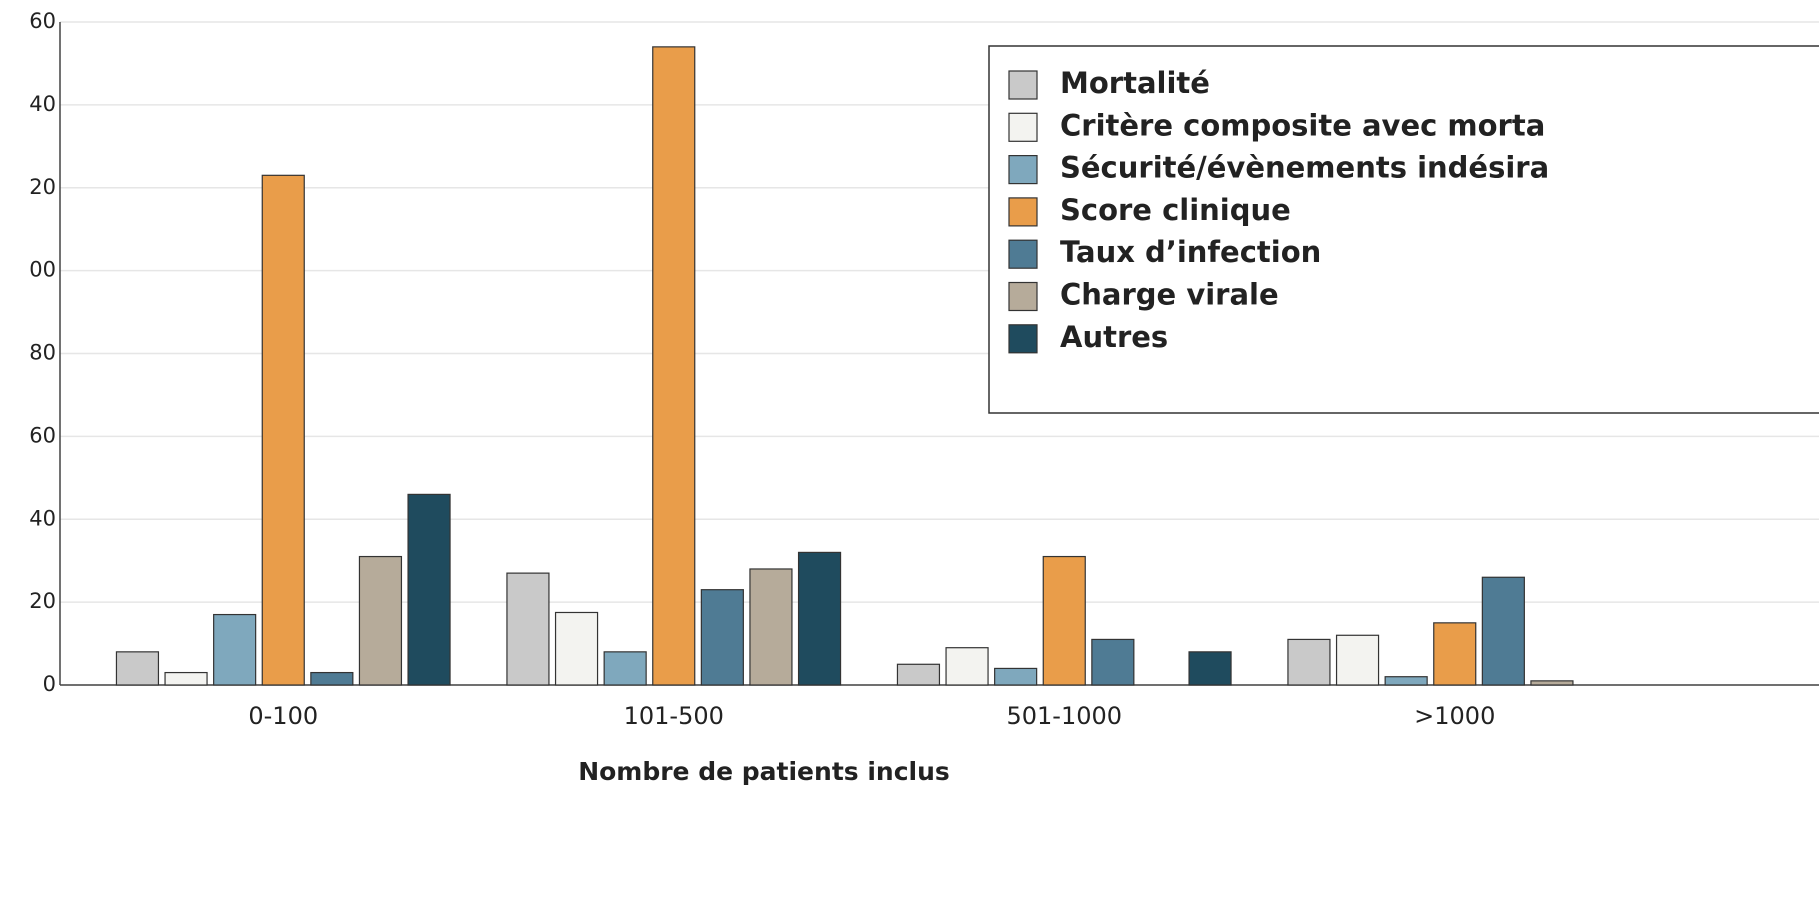 The image size is (1819, 909). Describe the element at coordinates (42, 353) in the screenshot. I see `y-tick-label: 80` at that location.